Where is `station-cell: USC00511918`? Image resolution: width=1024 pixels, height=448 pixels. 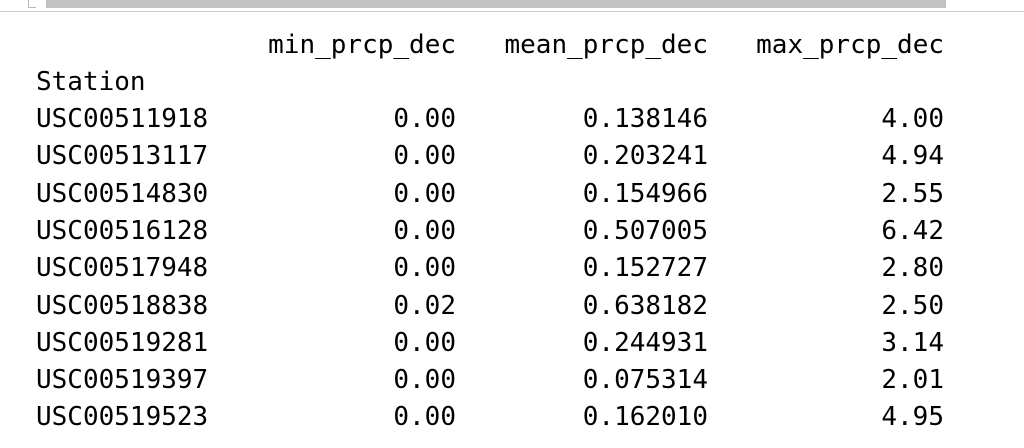
station-cell: USC00511918 is located at coordinates (122, 119).